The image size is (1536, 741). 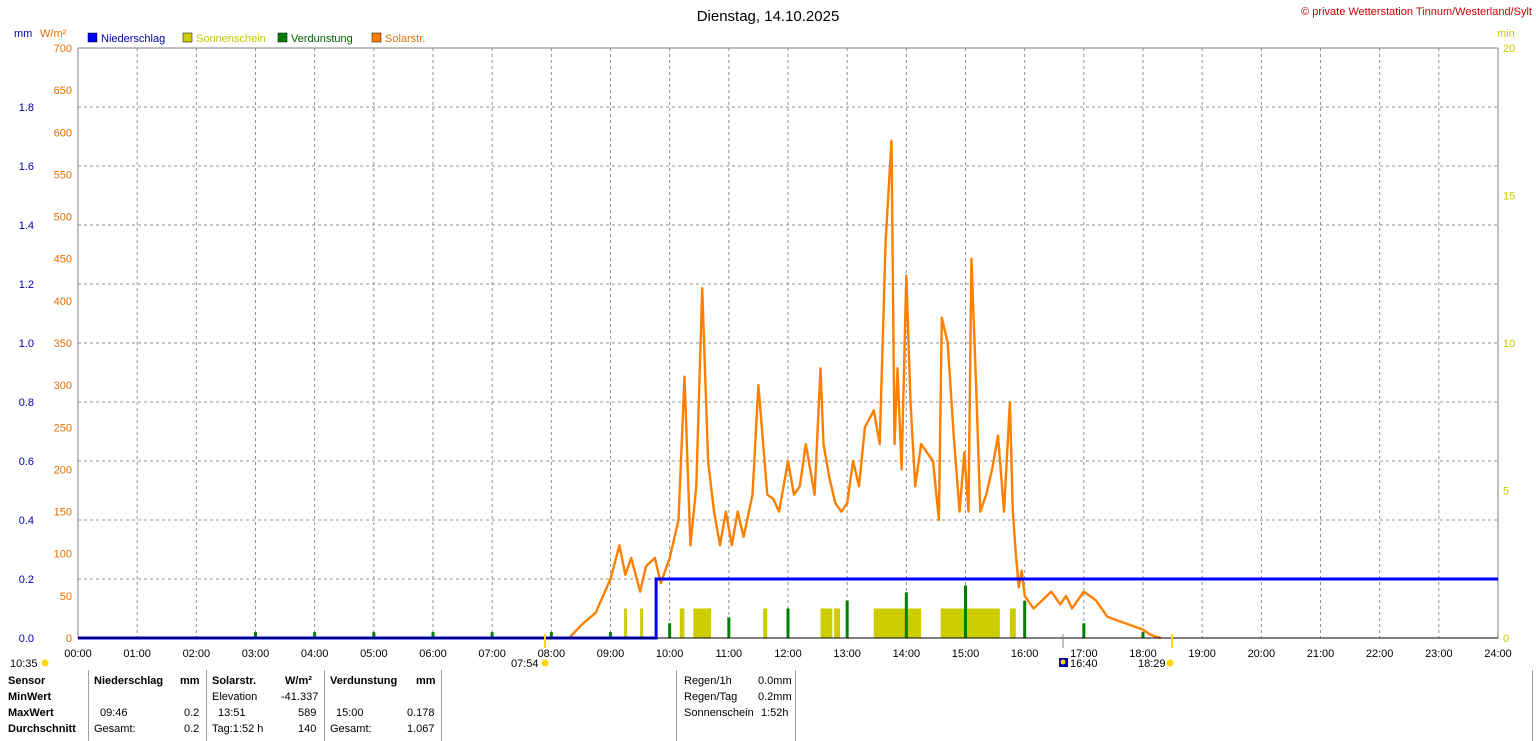 I want to click on axis-unit-mm: mm, so click(x=23, y=34).